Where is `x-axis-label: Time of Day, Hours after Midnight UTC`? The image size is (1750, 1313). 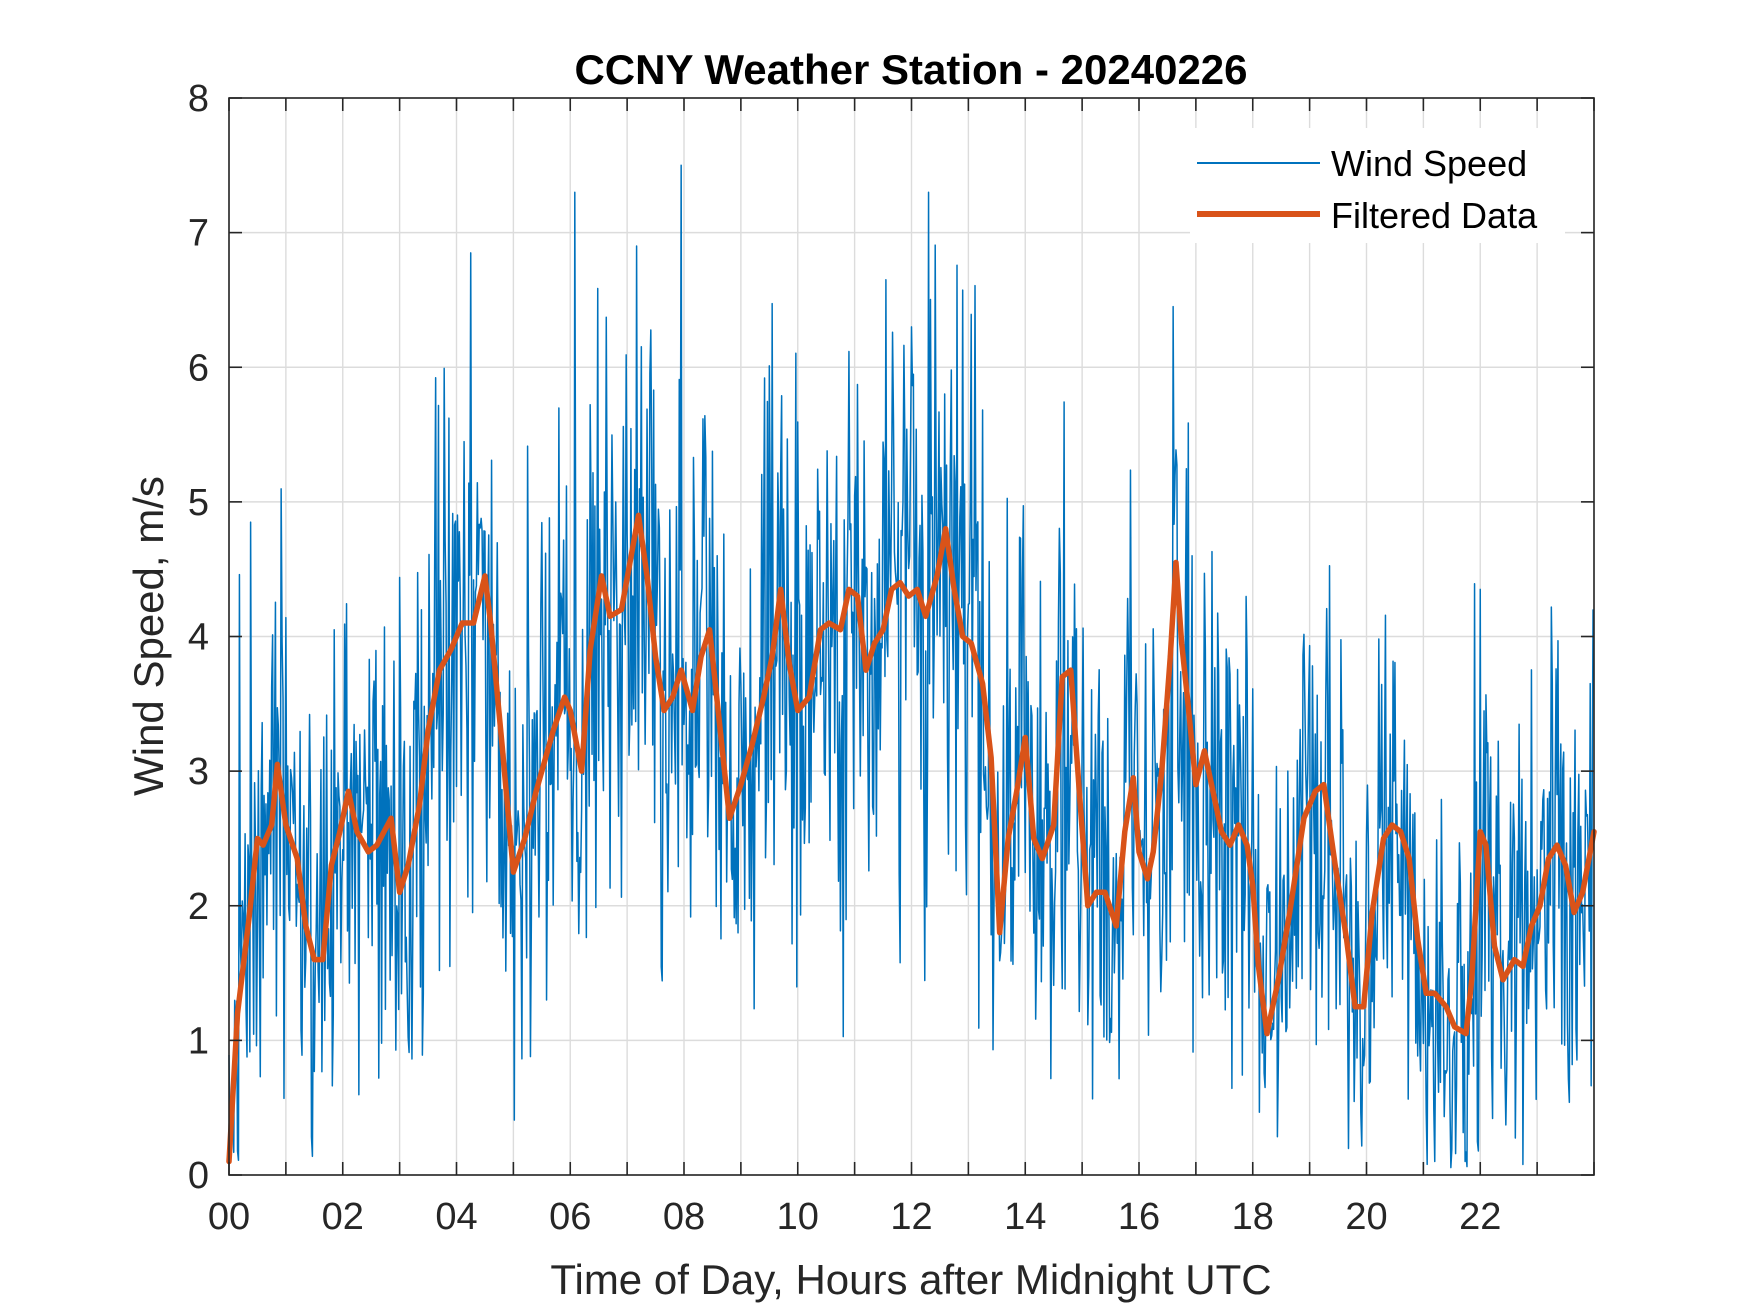
x-axis-label: Time of Day, Hours after Midnight UTC is located at coordinates (910, 1279).